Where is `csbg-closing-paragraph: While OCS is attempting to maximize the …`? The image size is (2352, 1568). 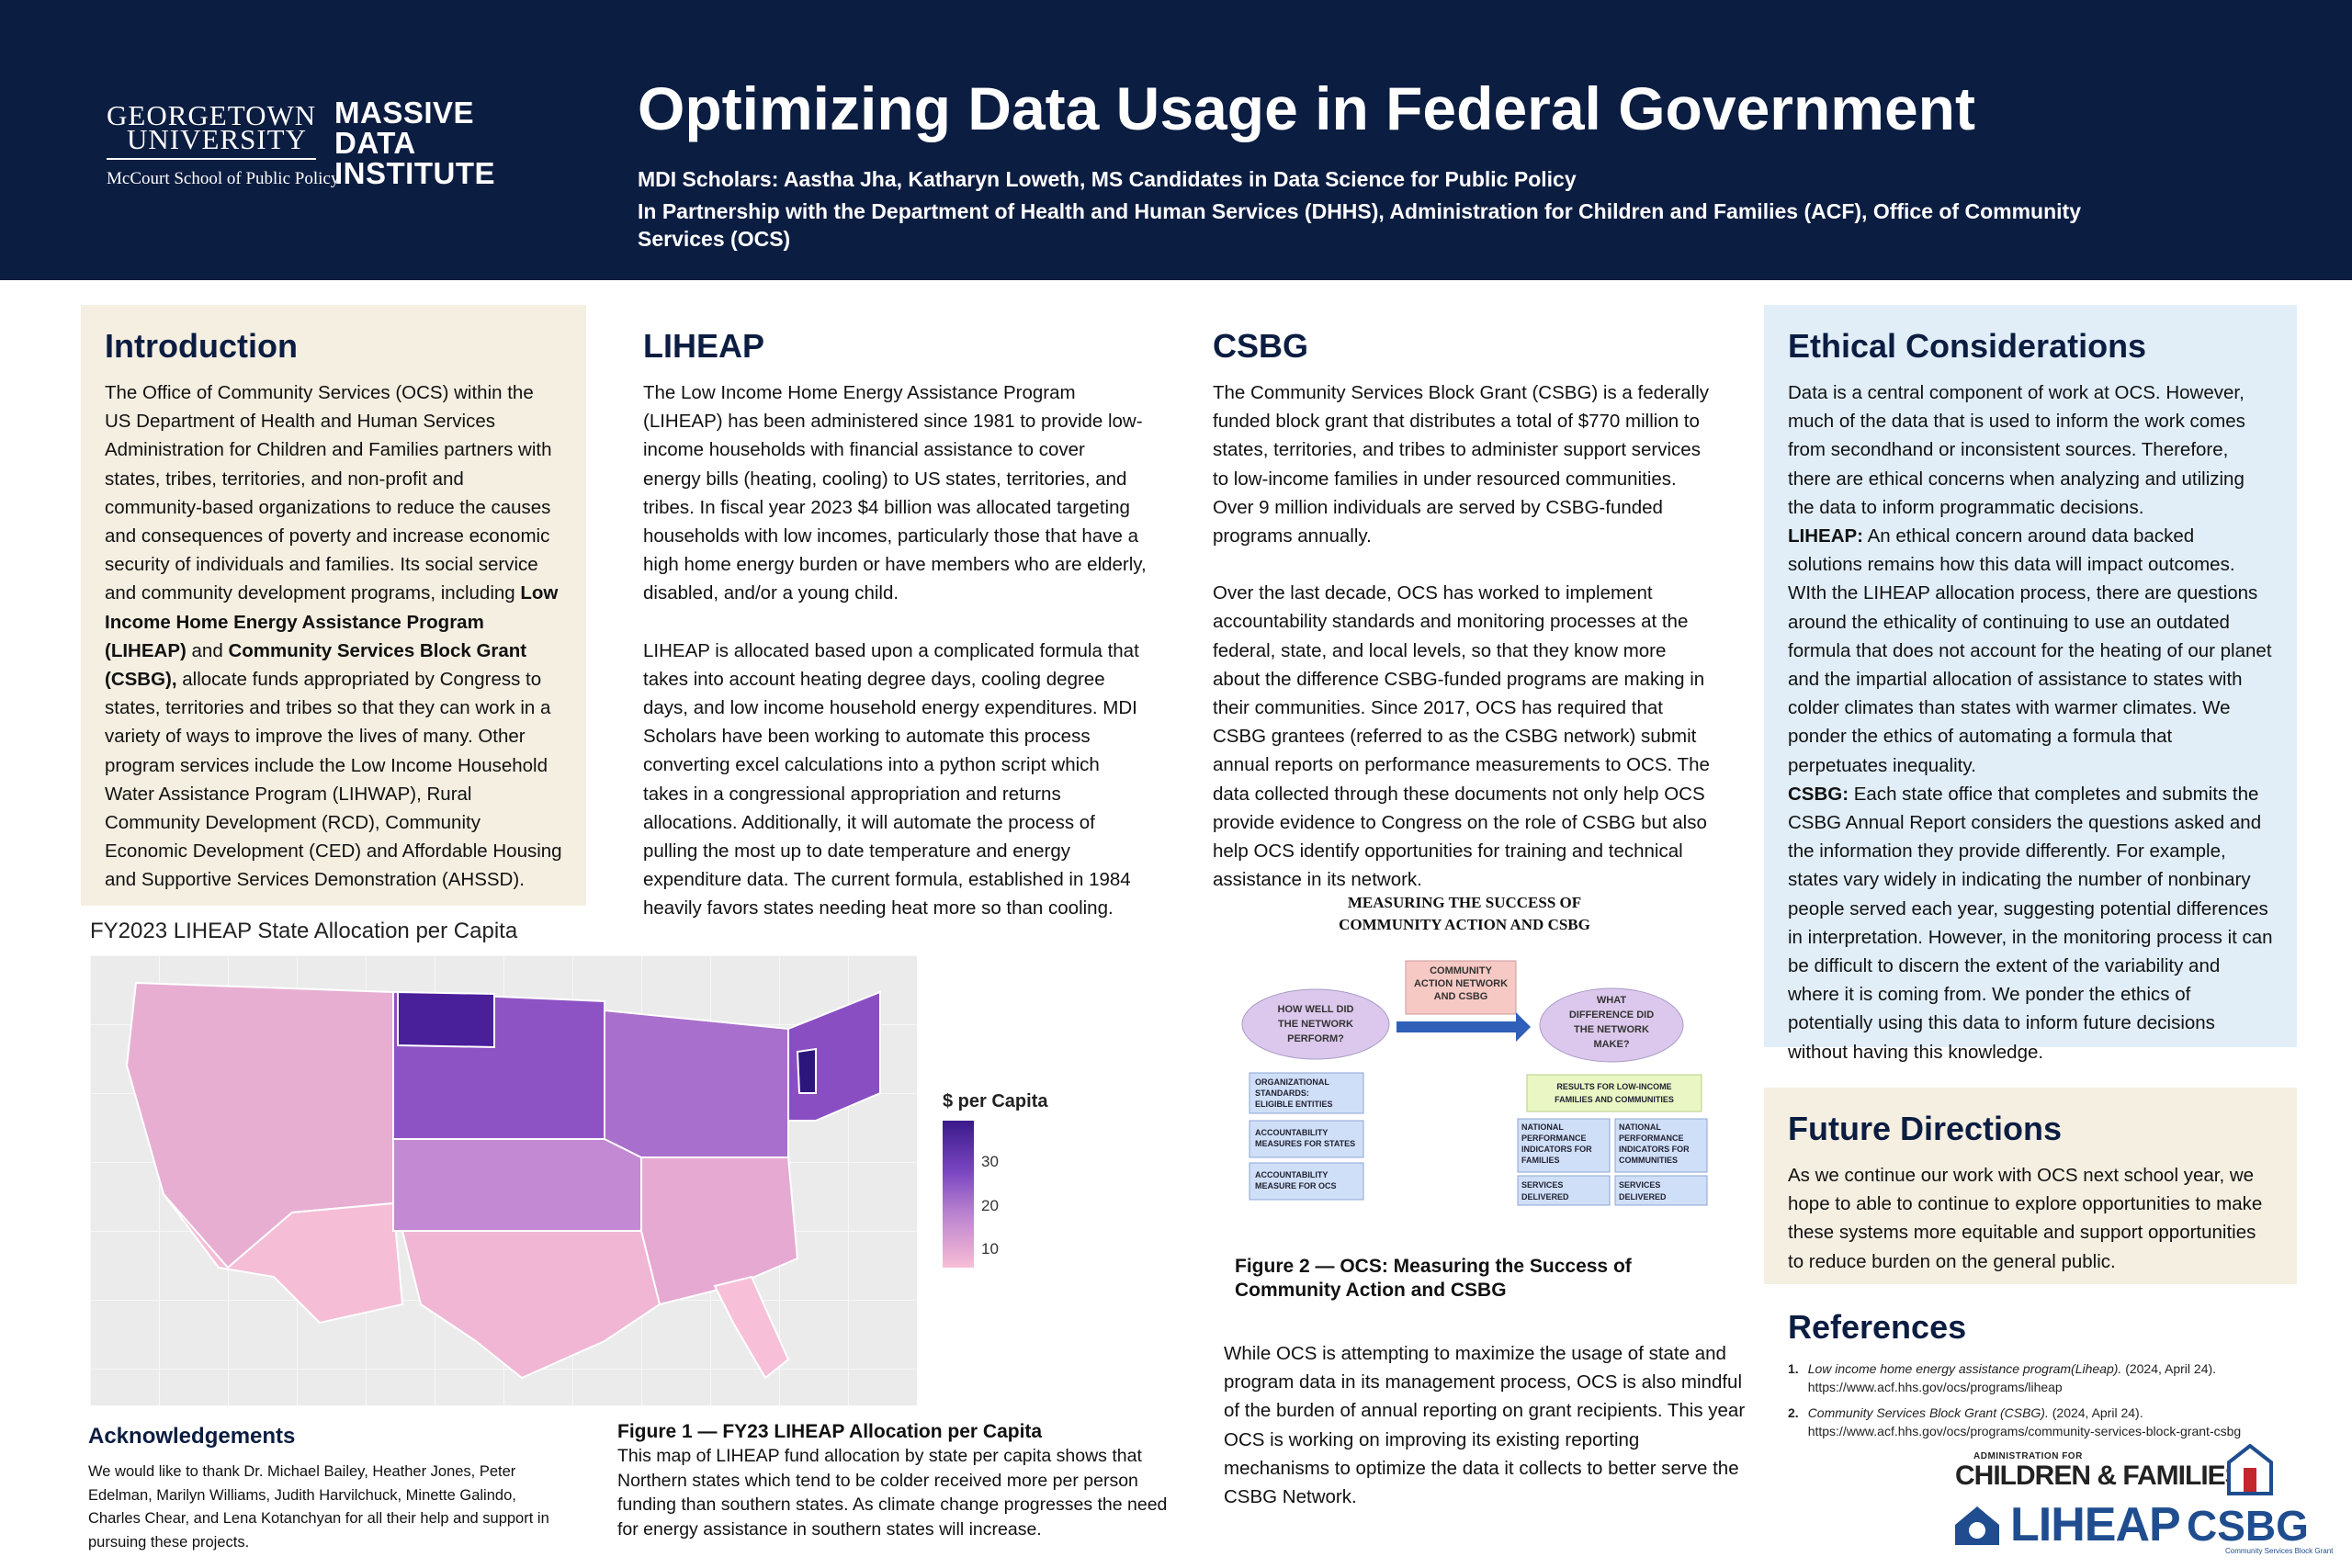 csbg-closing-paragraph: While OCS is attempting to maximize the … is located at coordinates (1485, 1425).